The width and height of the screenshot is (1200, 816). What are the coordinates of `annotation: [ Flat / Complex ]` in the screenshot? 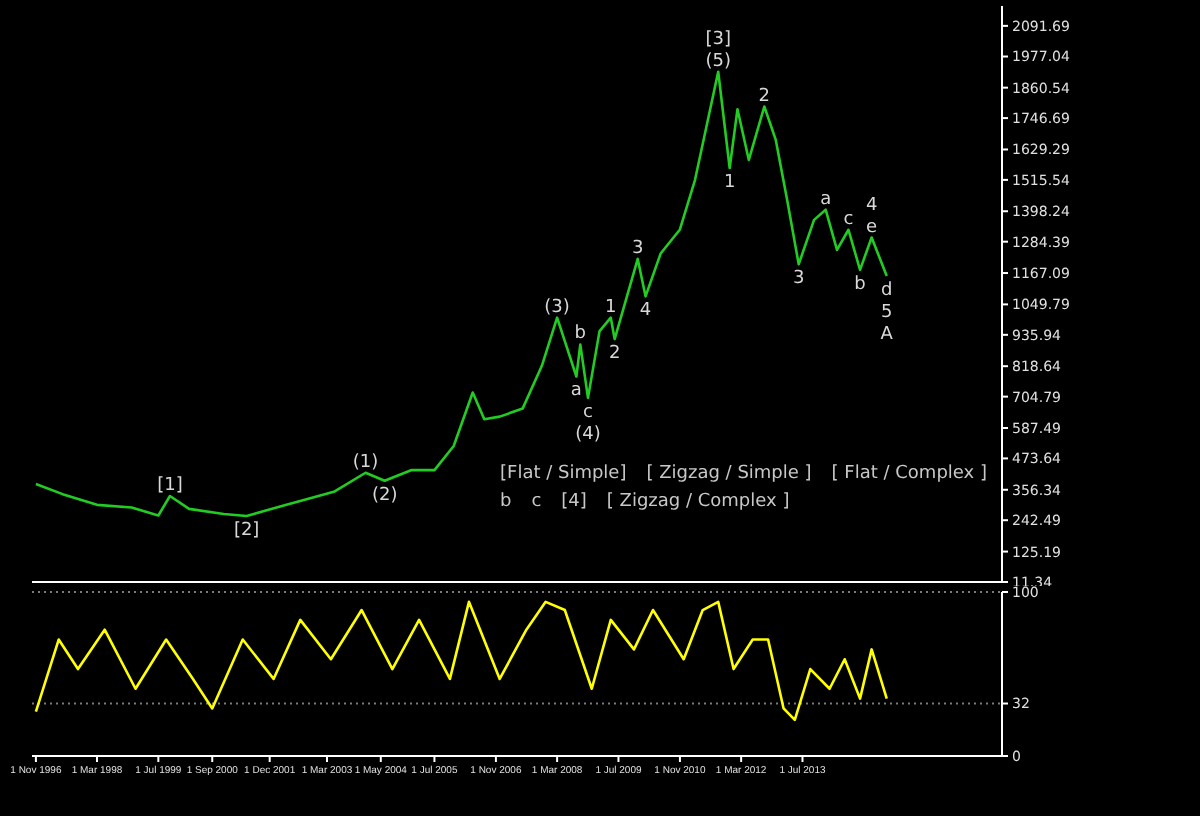 It's located at (909, 474).